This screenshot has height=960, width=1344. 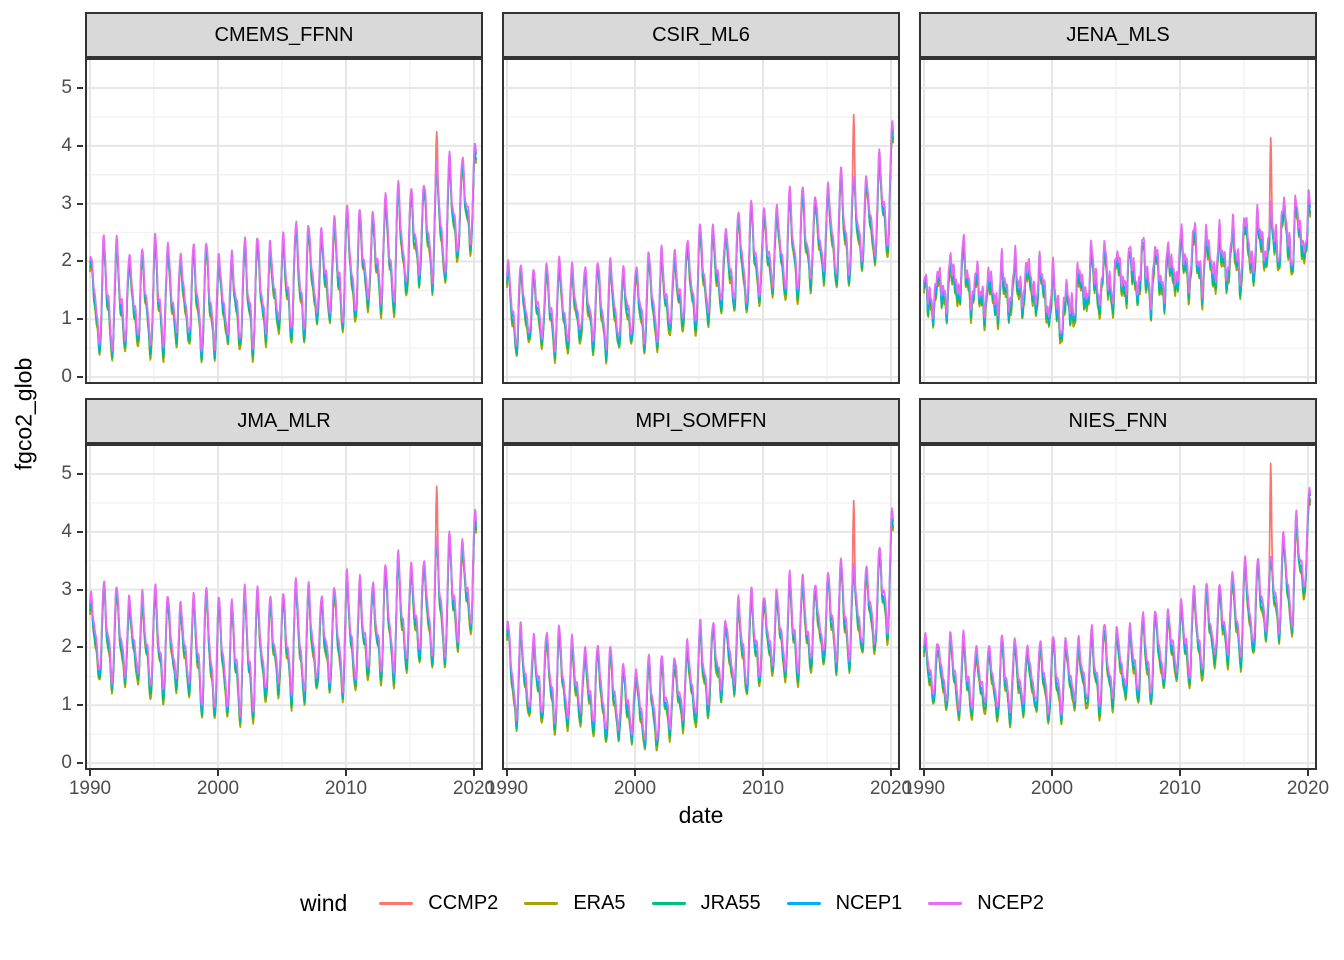 I want to click on legend-item: NCEP2, so click(x=986, y=903).